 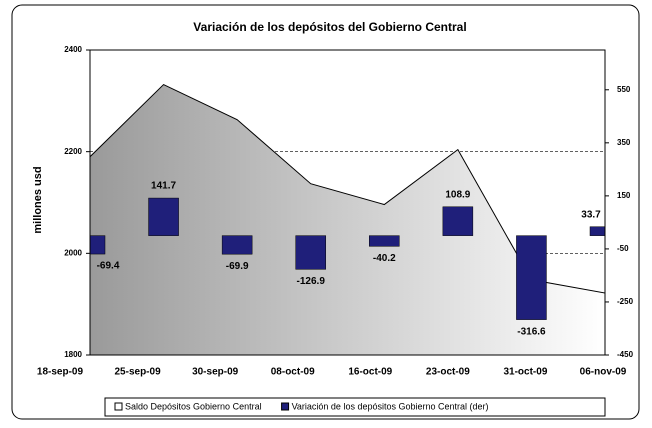 What do you see at coordinates (625, 301) in the screenshot?
I see `y2-tick-label: -250` at bounding box center [625, 301].